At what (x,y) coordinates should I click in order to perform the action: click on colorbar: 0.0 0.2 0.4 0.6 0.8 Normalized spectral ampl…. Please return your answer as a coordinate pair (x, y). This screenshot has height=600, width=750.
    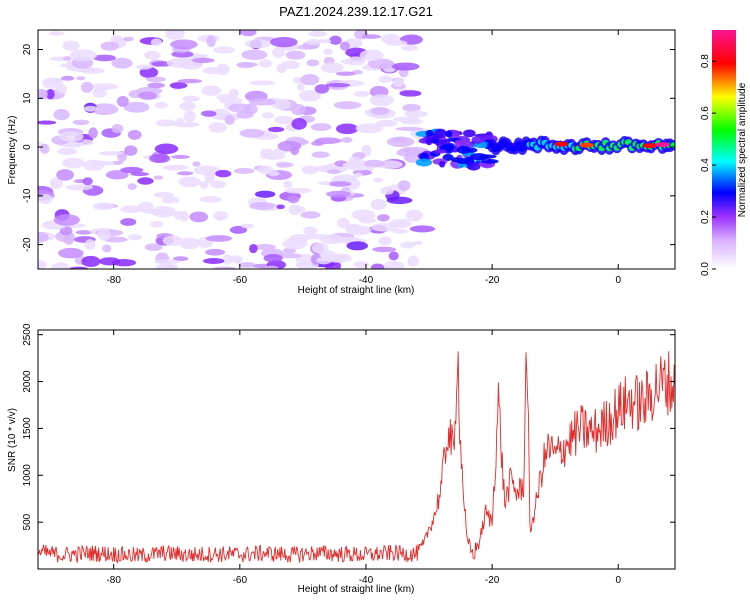
    Looking at the image, I should click on (724, 153).